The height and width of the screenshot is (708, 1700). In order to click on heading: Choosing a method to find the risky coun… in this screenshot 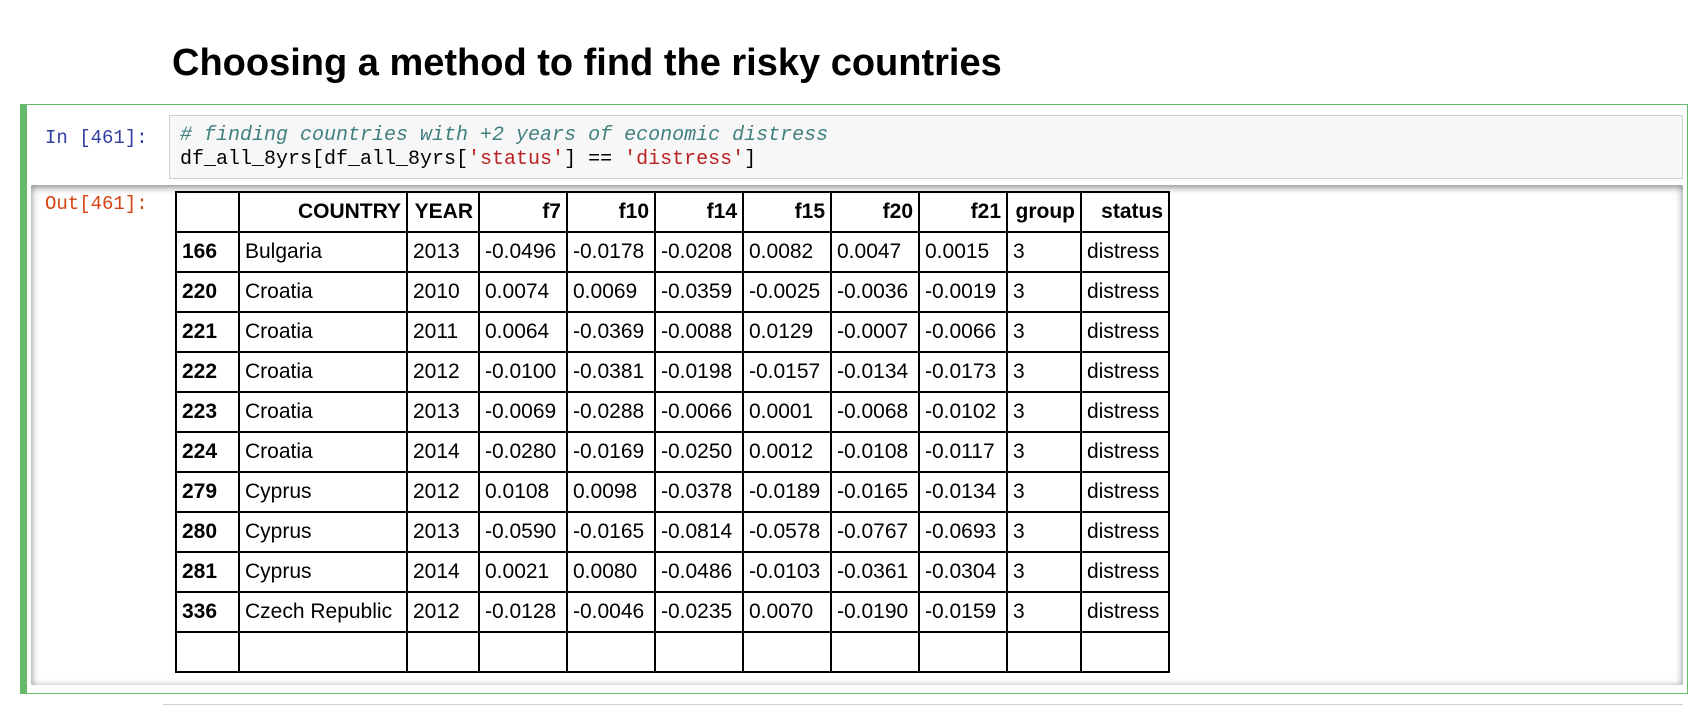, I will do `click(587, 63)`.